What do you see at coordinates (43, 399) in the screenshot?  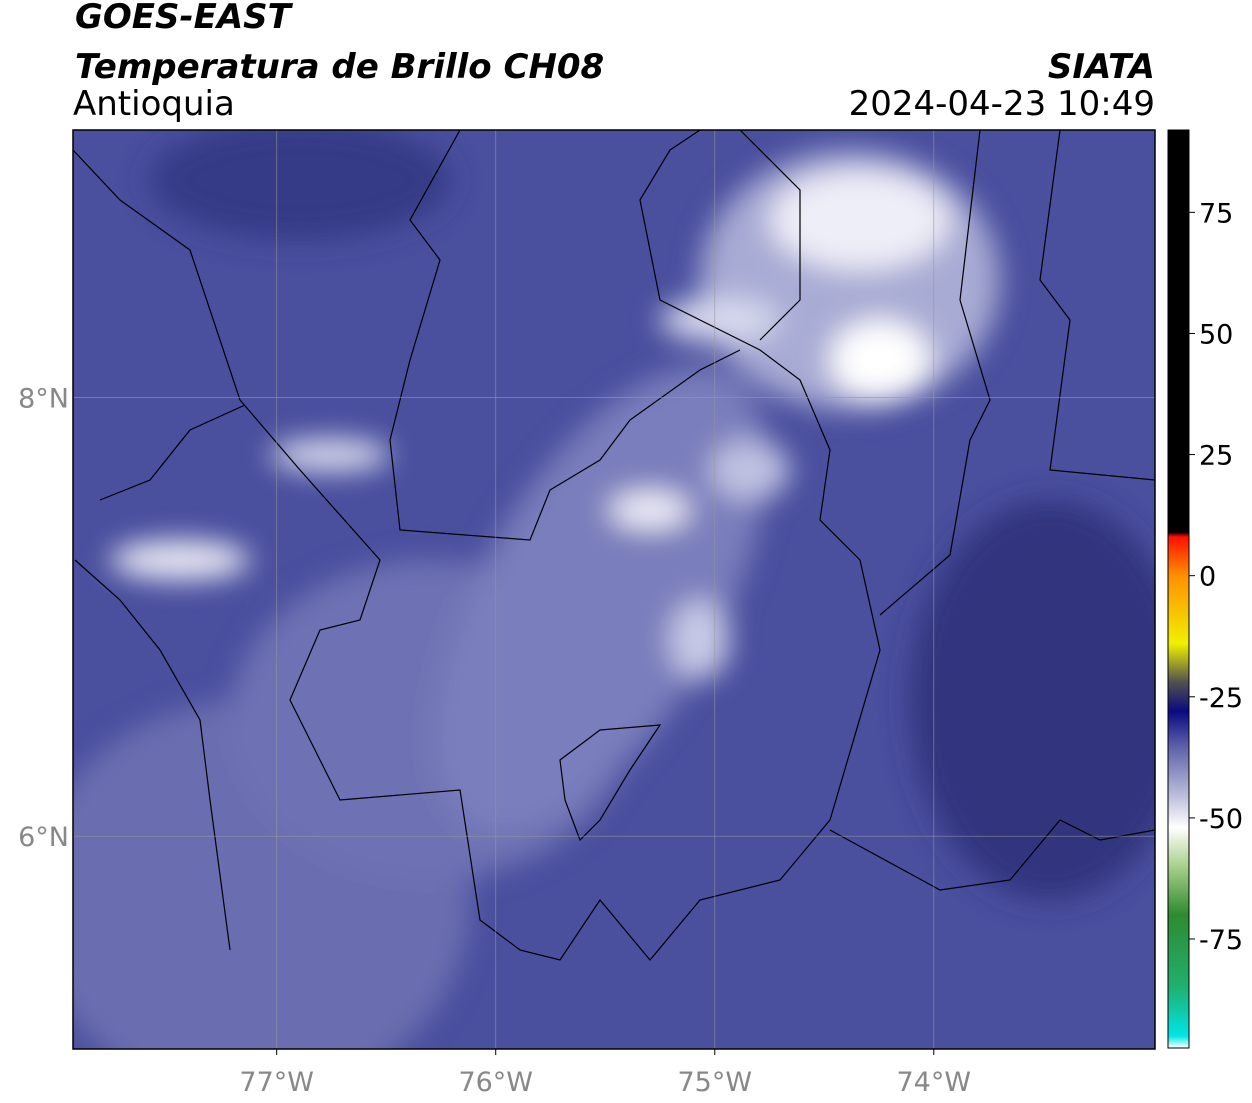 I see `y-tick-label: 8°N` at bounding box center [43, 399].